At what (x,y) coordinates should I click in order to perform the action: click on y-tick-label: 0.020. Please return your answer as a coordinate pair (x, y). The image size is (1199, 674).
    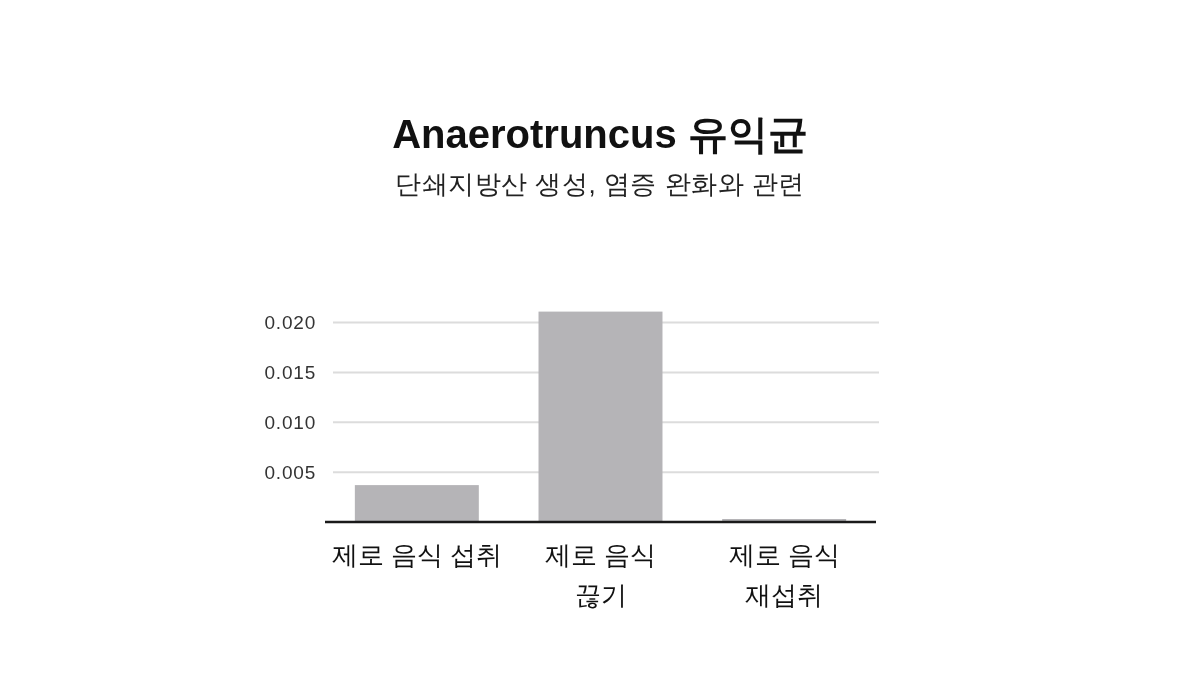
    Looking at the image, I should click on (290, 323).